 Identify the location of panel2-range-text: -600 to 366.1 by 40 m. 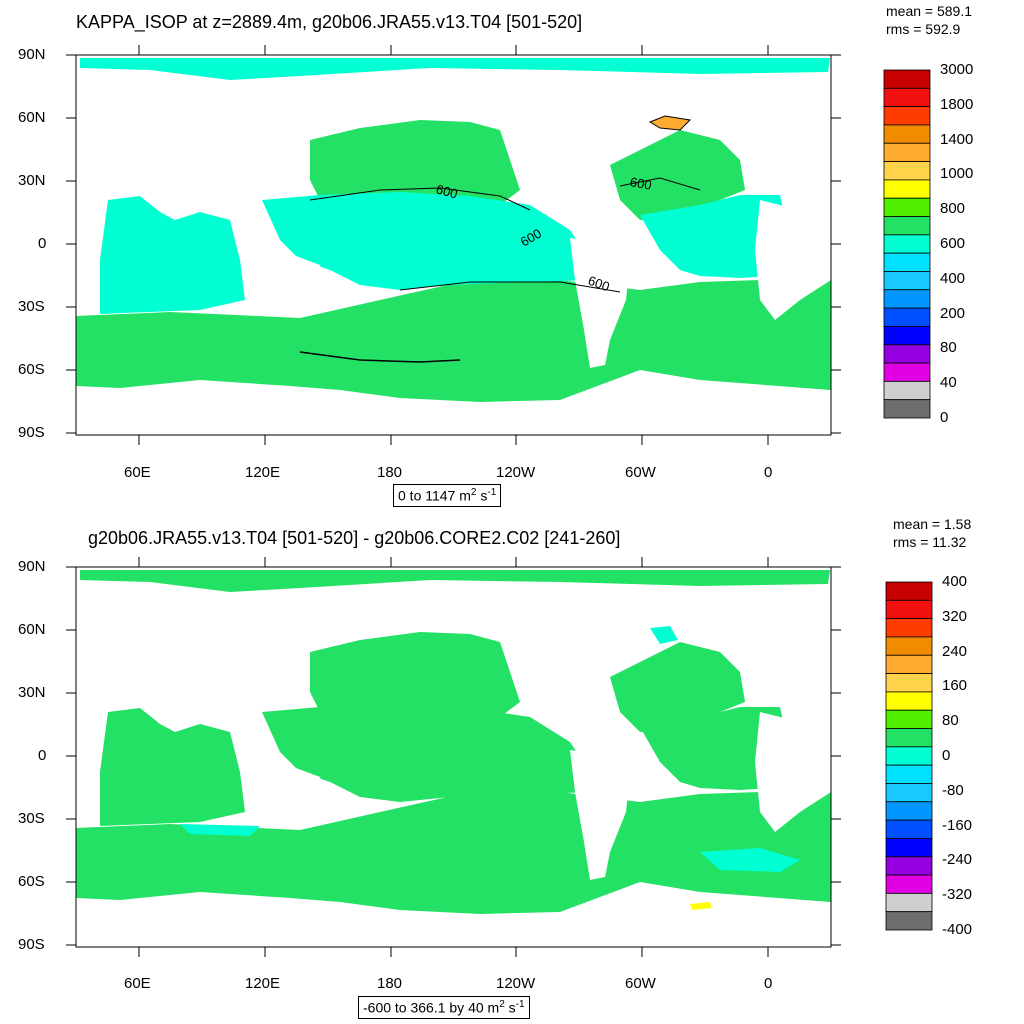
(431, 1007).